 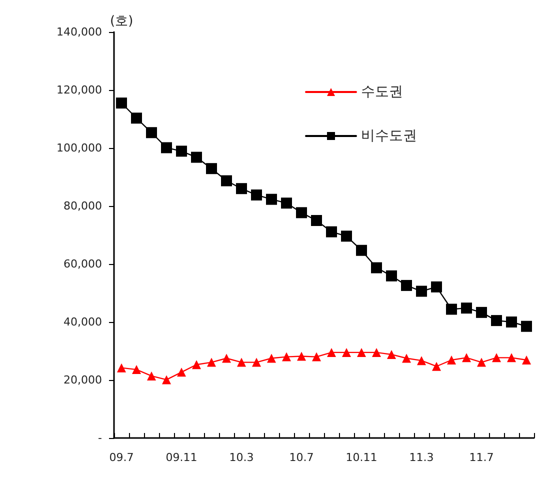 I want to click on x-tick-label: 10.3, so click(x=241, y=457).